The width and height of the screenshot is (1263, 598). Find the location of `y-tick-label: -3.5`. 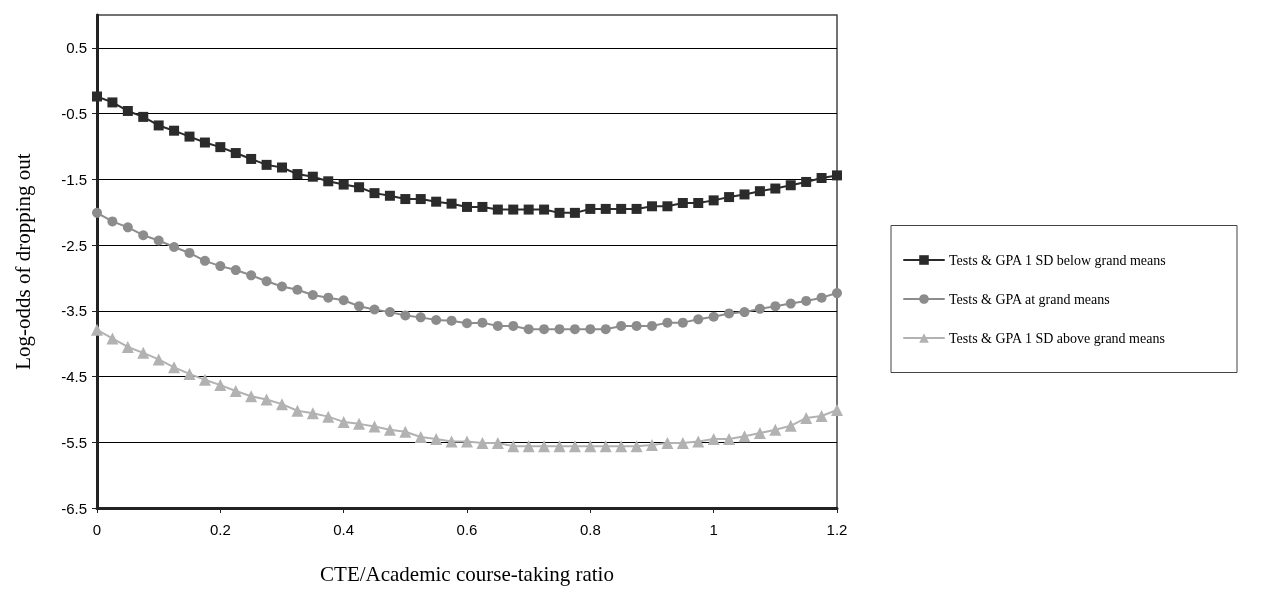

y-tick-label: -3.5 is located at coordinates (74, 311).